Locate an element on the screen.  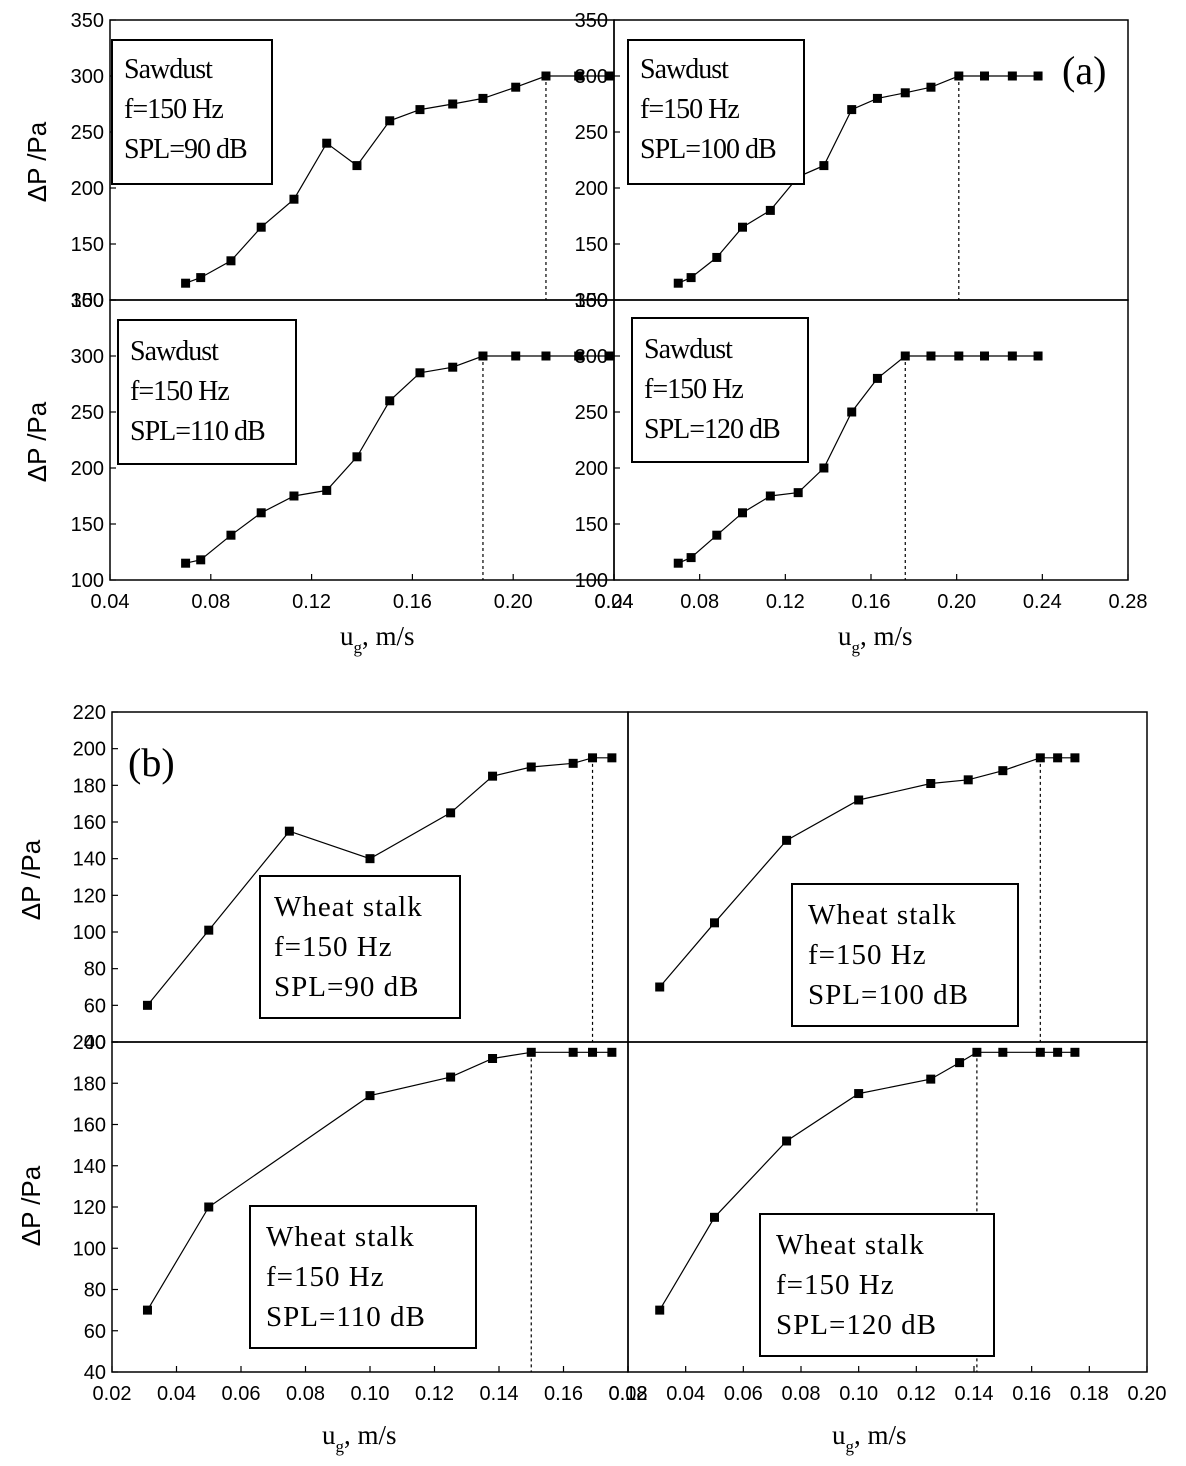
x-tick-label: 0.04 is located at coordinates (614, 602).